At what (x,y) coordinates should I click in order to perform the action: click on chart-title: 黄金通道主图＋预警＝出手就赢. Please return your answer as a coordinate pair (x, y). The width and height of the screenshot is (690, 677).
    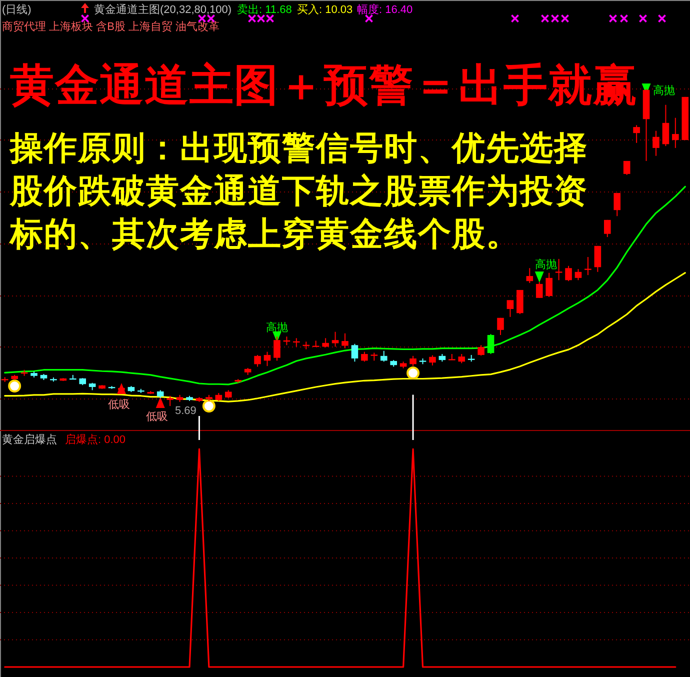
    Looking at the image, I should click on (323, 85).